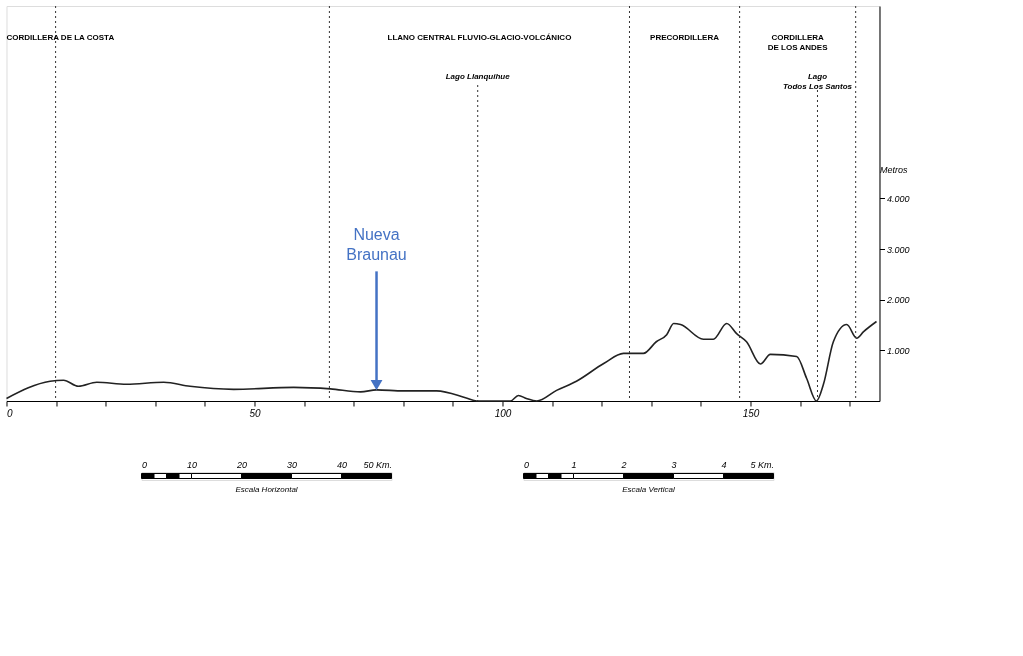 The width and height of the screenshot is (1023, 656). Describe the element at coordinates (192, 464) in the screenshot. I see `x-tick-label: 10` at that location.